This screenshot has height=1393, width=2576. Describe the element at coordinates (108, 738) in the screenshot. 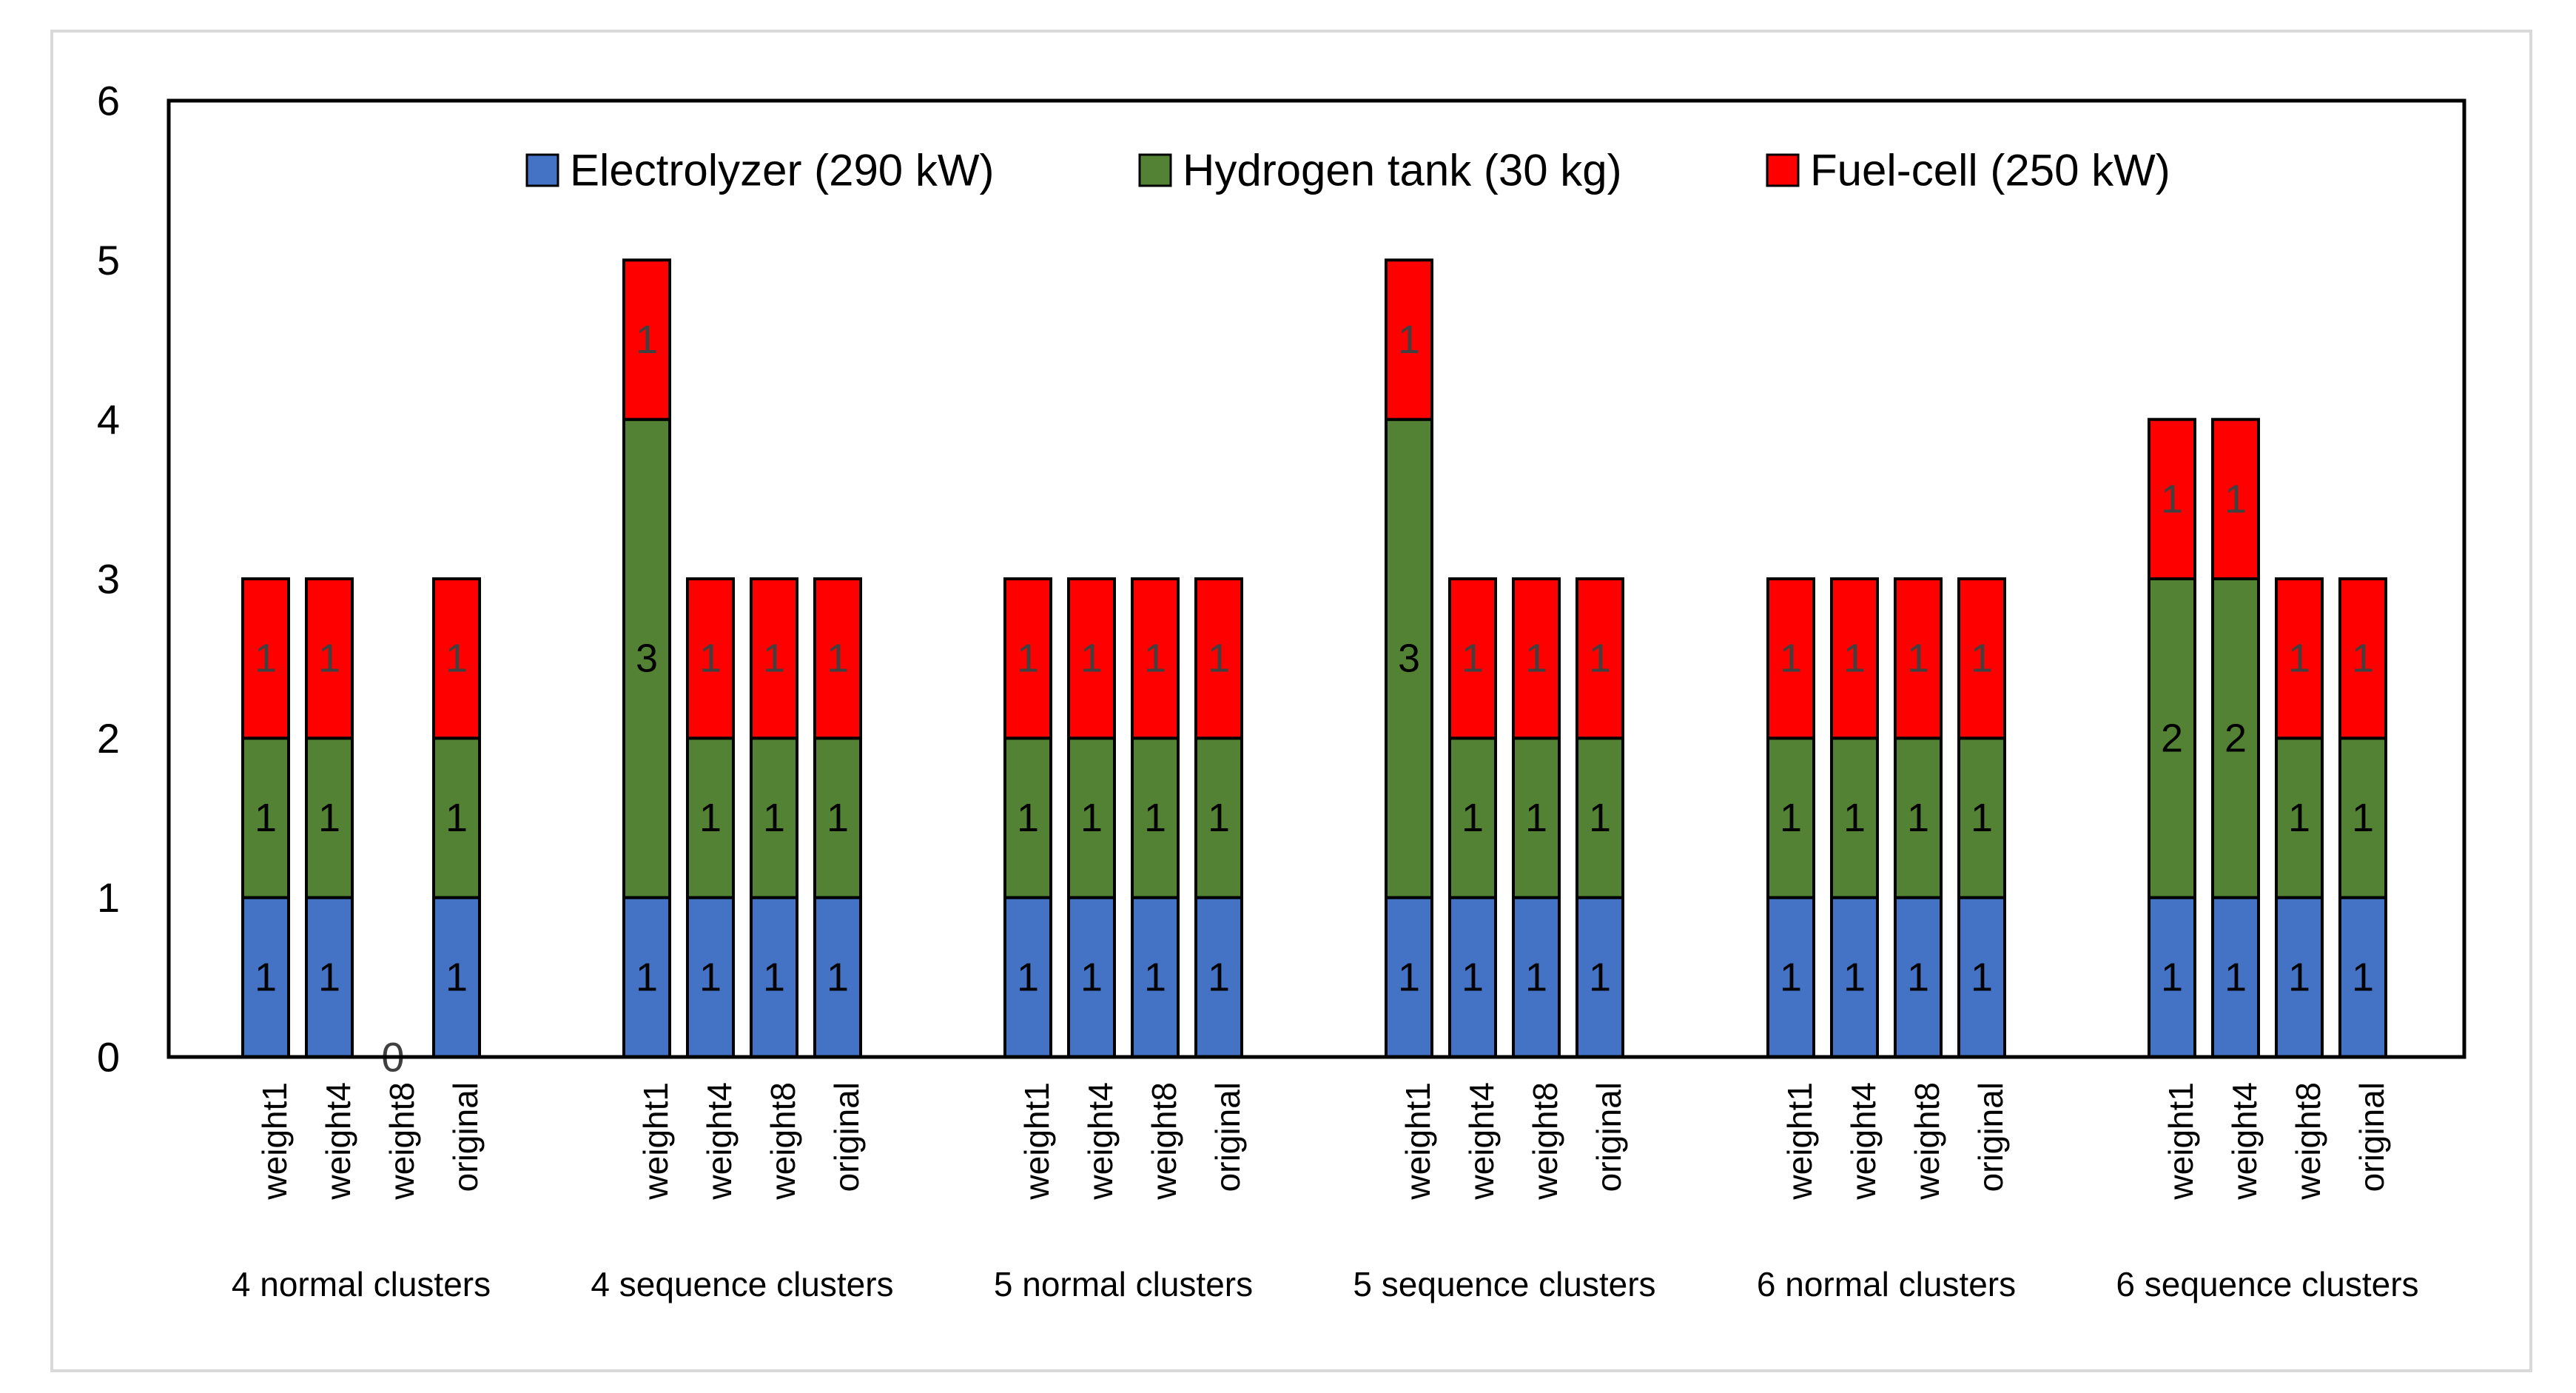

I see `y-tick-label: 2` at that location.